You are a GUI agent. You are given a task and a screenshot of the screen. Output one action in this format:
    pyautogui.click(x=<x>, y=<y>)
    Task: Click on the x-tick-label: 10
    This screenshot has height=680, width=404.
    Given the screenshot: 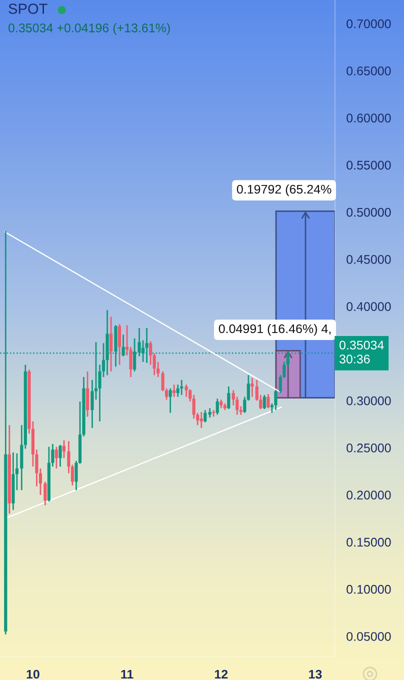 What is the action you would take?
    pyautogui.click(x=33, y=674)
    